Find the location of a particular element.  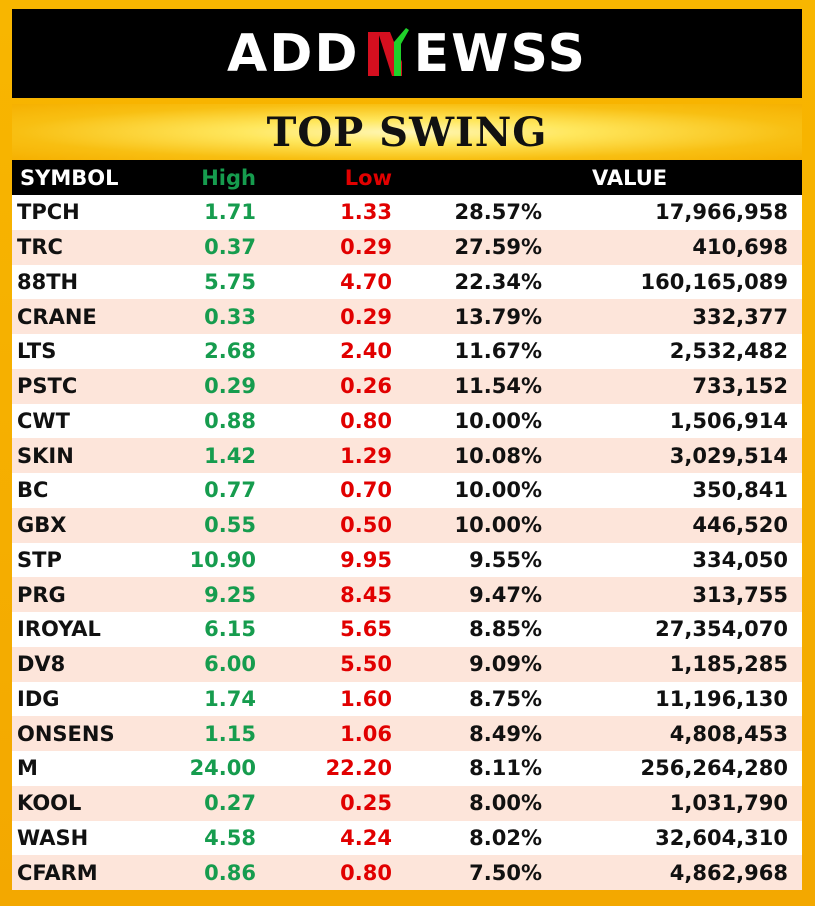

value-cell: 1,506,914 is located at coordinates (728, 420).